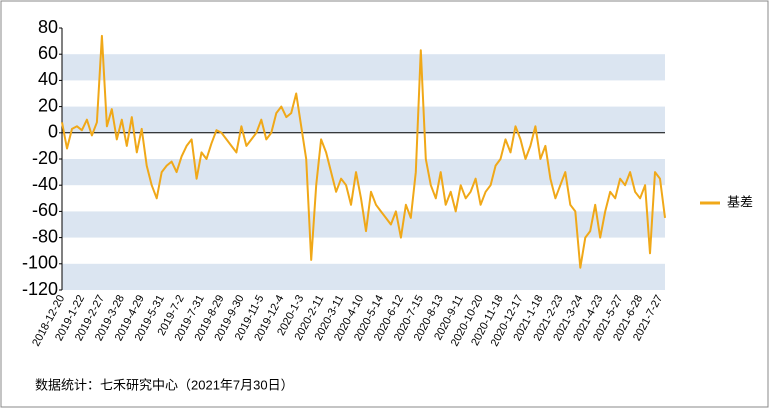  What do you see at coordinates (45, 158) in the screenshot?
I see `y-tick-label: -20` at bounding box center [45, 158].